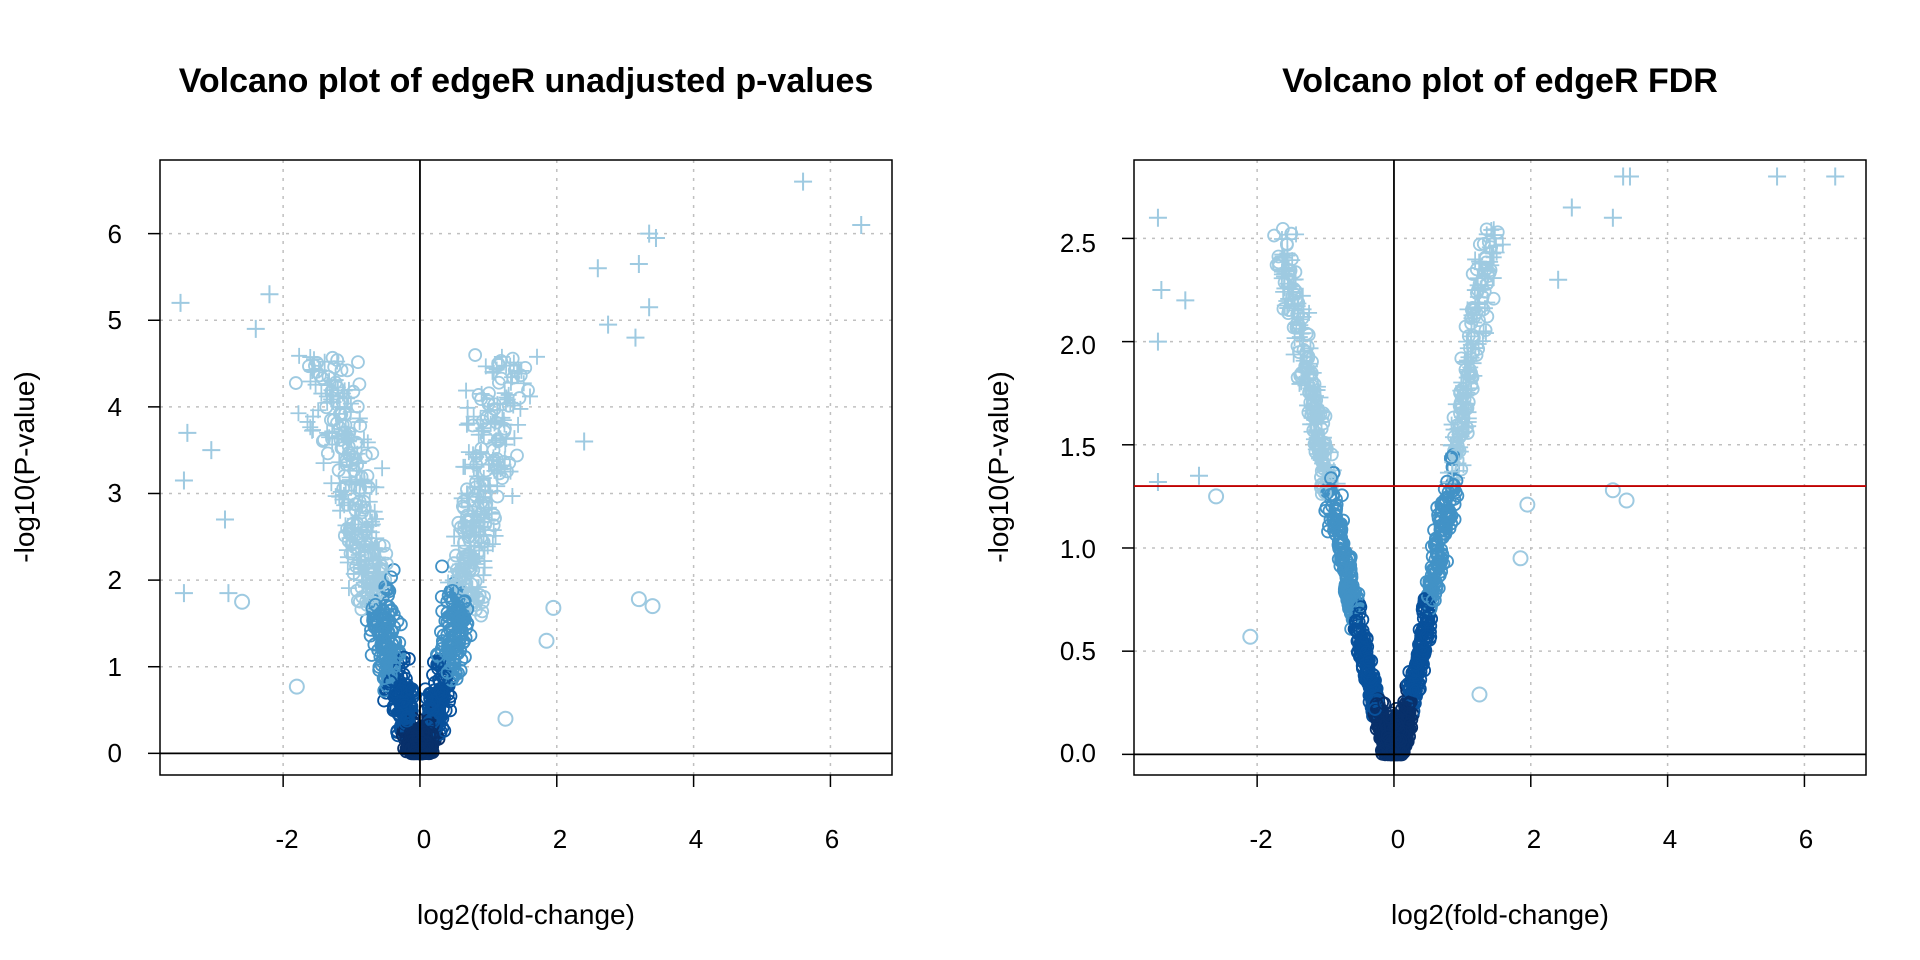 This screenshot has width=1920, height=960. Describe the element at coordinates (1500, 81) in the screenshot. I see `chart-title: Volcano plot of edgeR FDR` at that location.